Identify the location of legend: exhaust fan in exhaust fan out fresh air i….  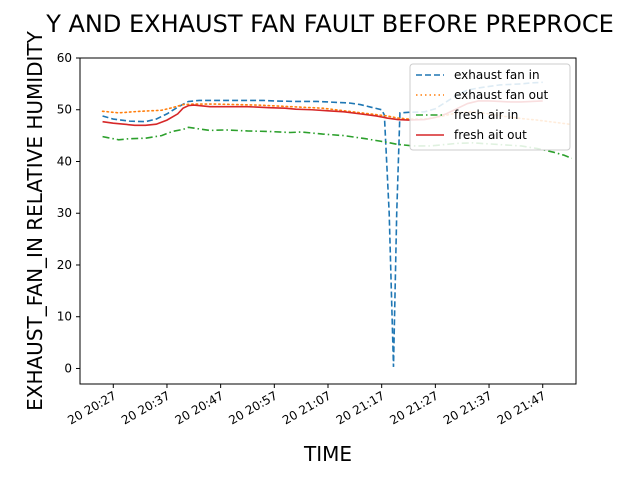
(490, 107).